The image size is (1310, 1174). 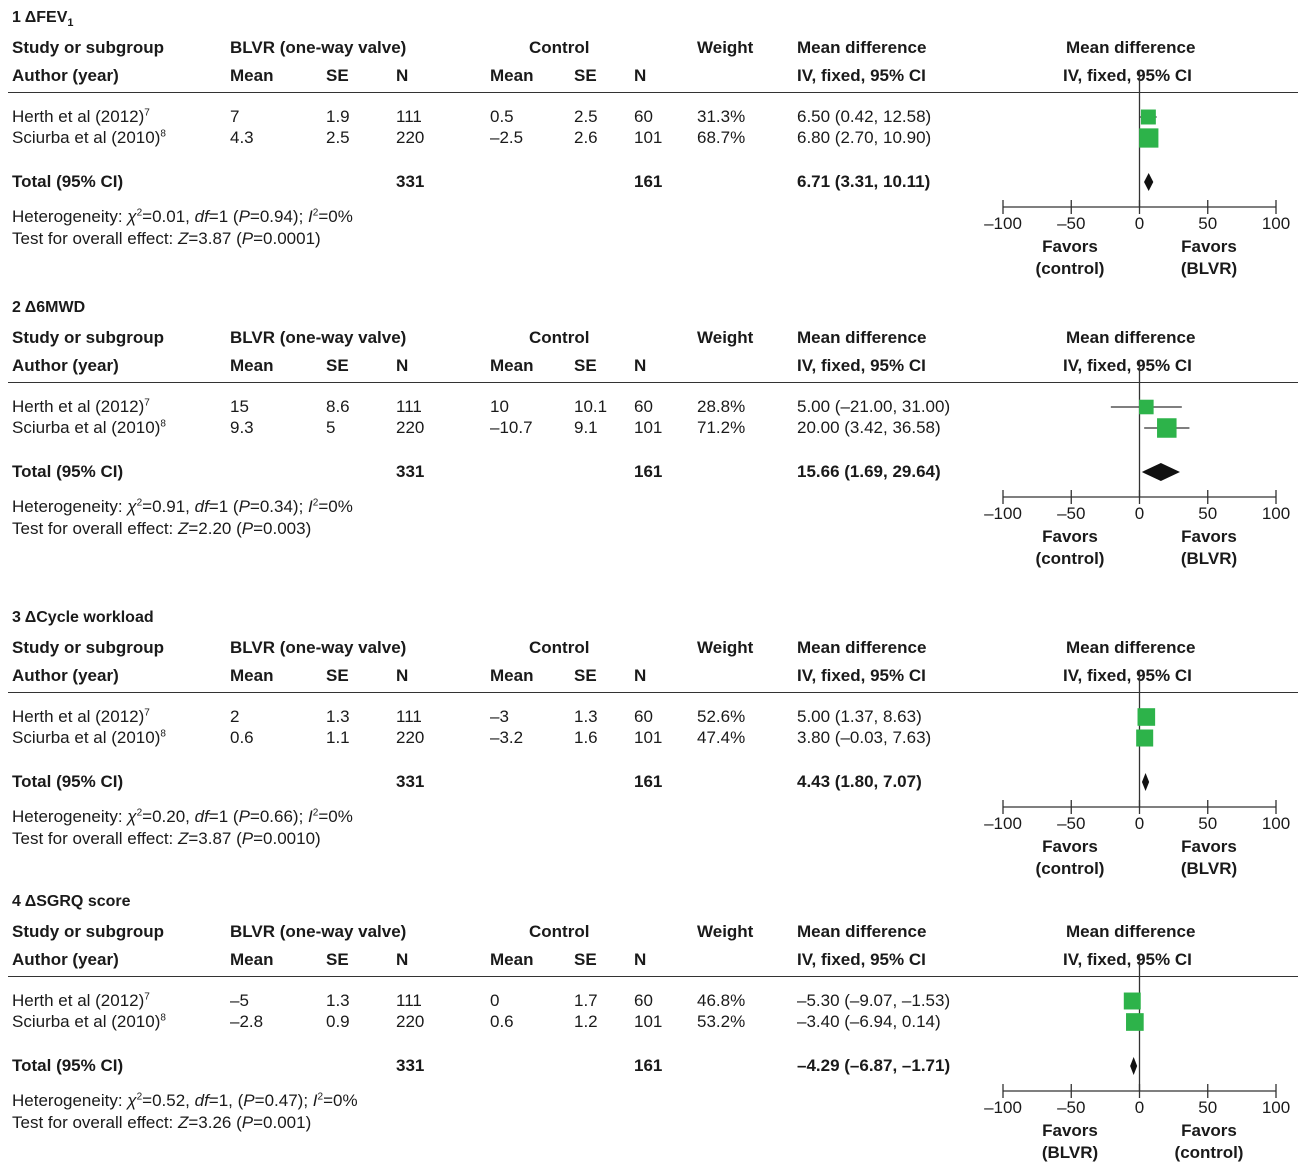 I want to click on header-control-se: SE, so click(x=585, y=675).